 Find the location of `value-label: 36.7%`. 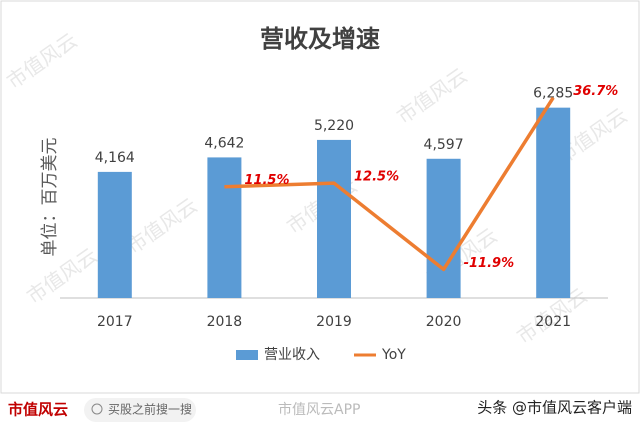

value-label: 36.7% is located at coordinates (595, 91).